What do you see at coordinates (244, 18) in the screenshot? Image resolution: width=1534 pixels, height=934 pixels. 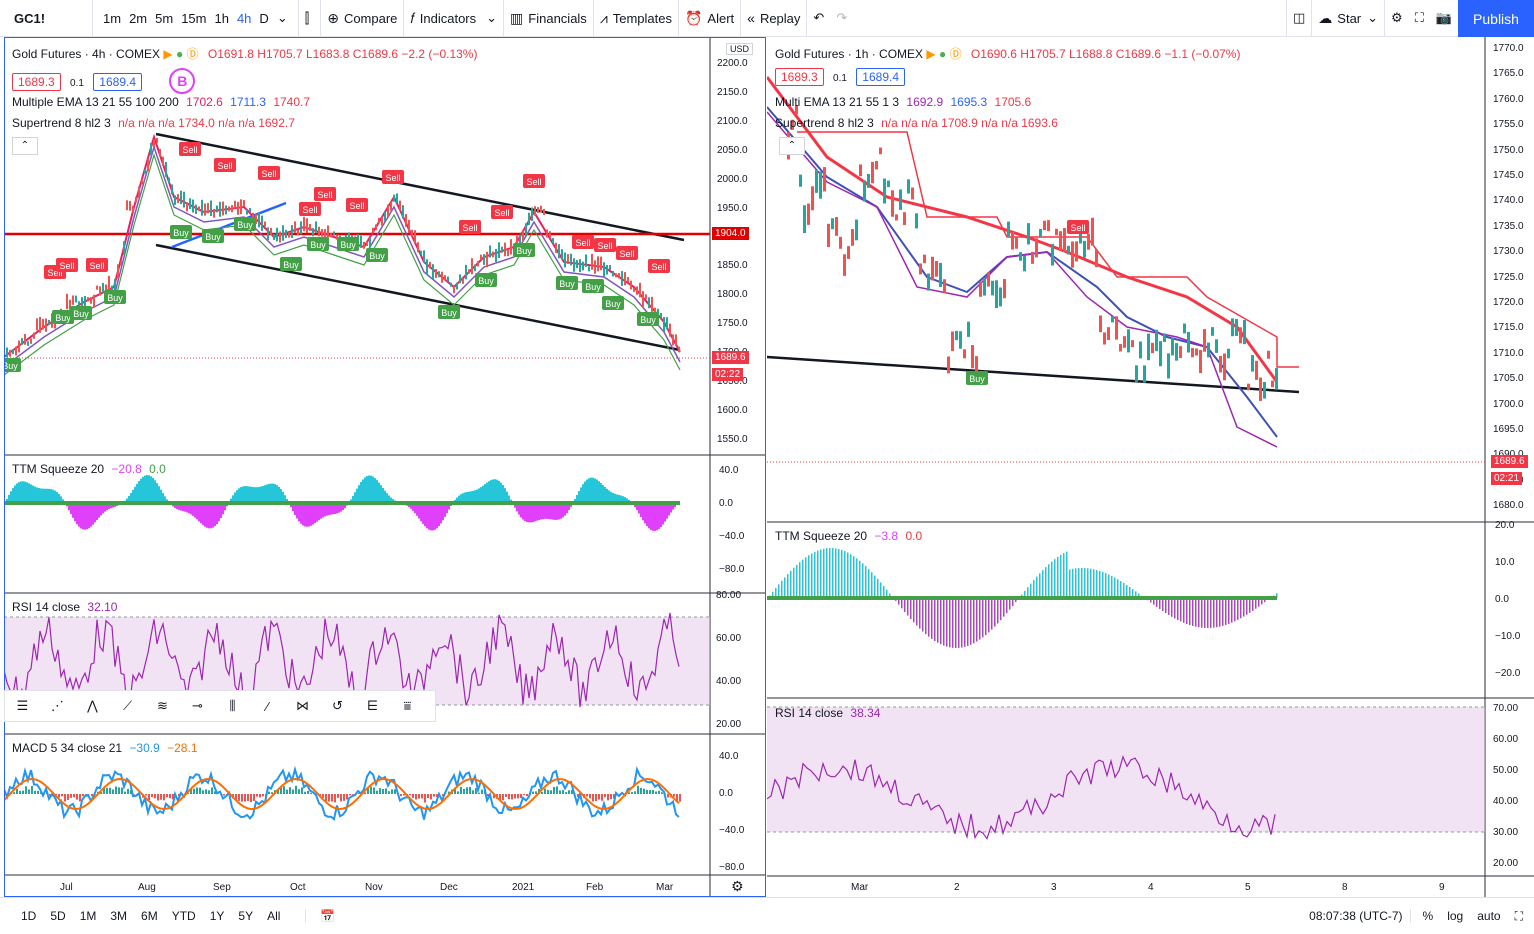 I see `timeframe-4h: 4h` at bounding box center [244, 18].